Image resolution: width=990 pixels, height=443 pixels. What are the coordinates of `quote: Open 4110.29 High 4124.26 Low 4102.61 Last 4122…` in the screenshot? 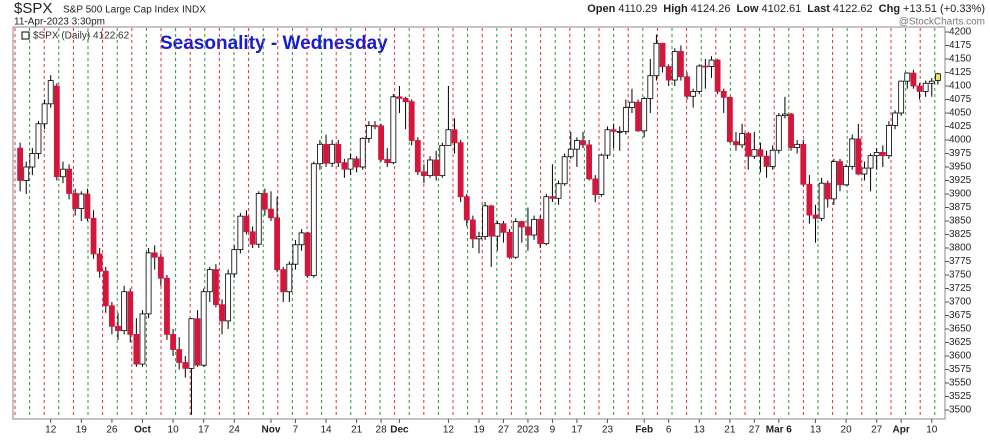 It's located at (786, 9).